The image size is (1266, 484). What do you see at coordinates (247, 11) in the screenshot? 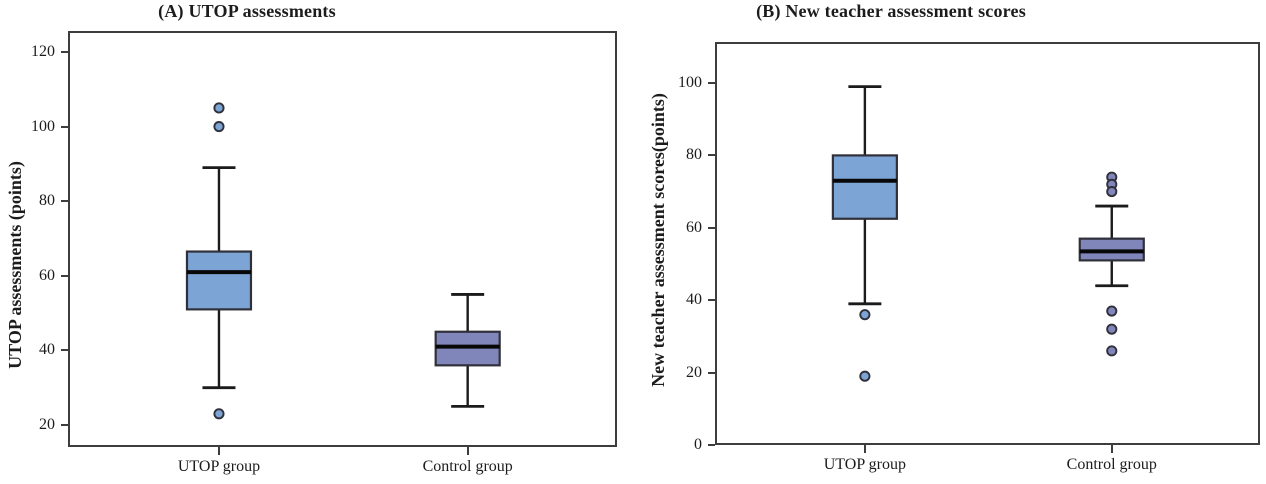
I see `panel-a-title: (A) UTOP assessments` at bounding box center [247, 11].